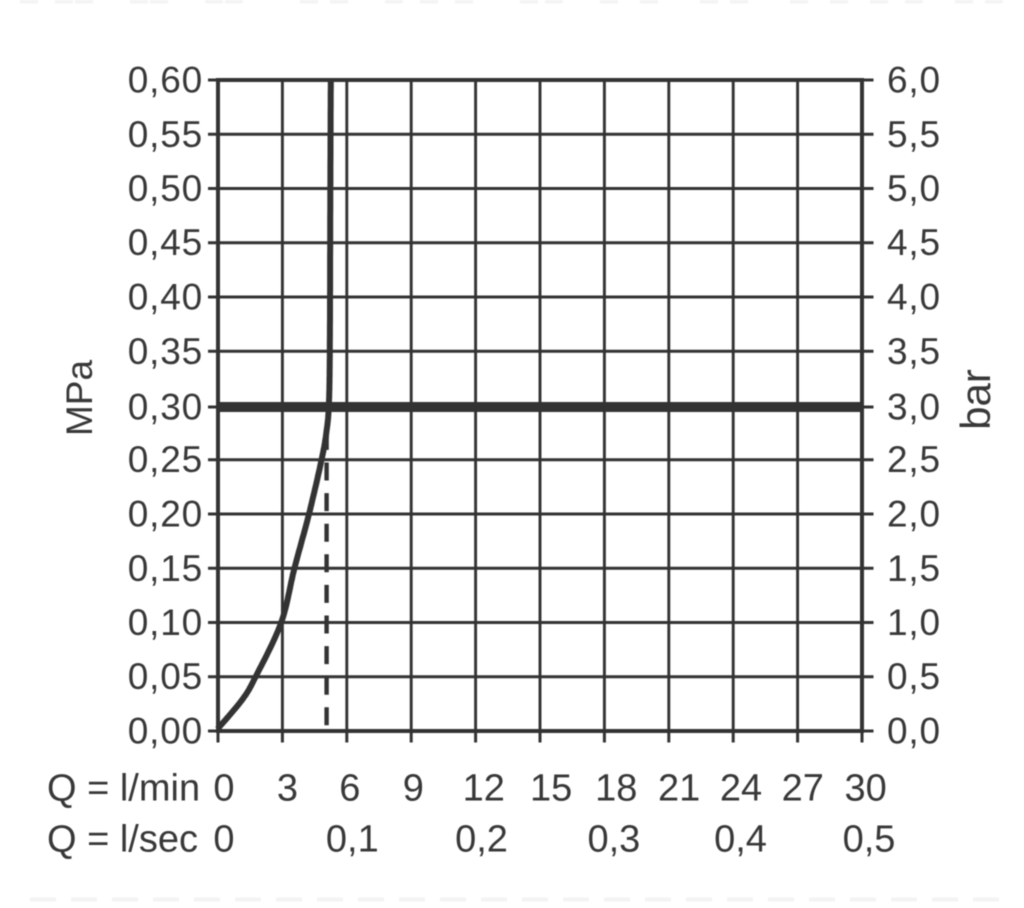 This screenshot has height=908, width=1024. Describe the element at coordinates (914, 568) in the screenshot. I see `svg-text: 1,5` at that location.